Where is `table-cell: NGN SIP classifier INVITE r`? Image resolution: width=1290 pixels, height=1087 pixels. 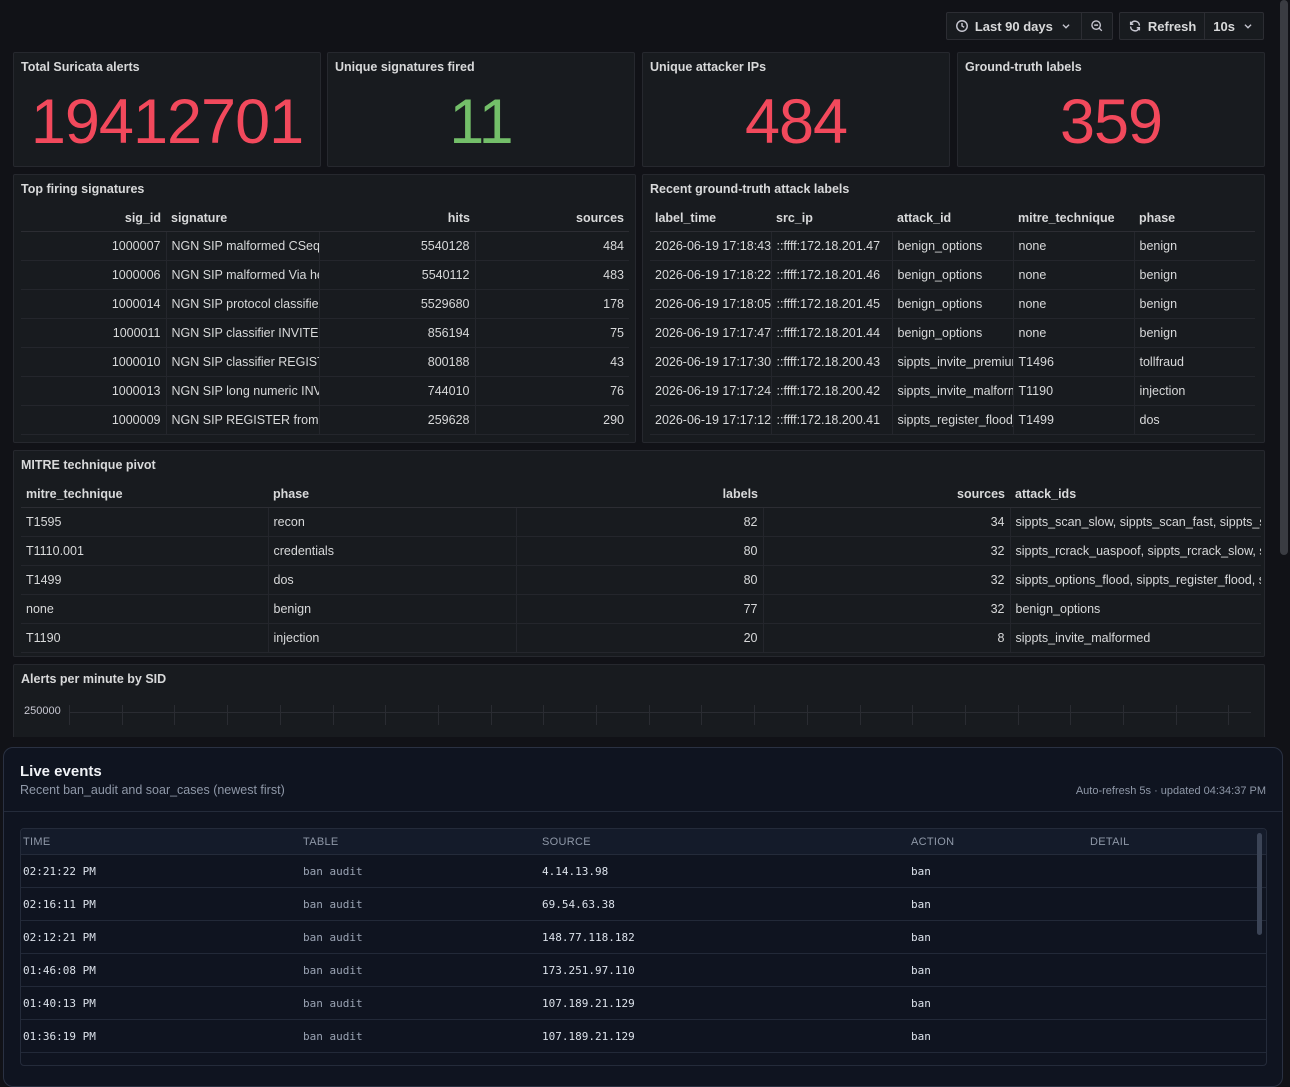
table-cell: NGN SIP classifier INVITE r is located at coordinates (243, 333).